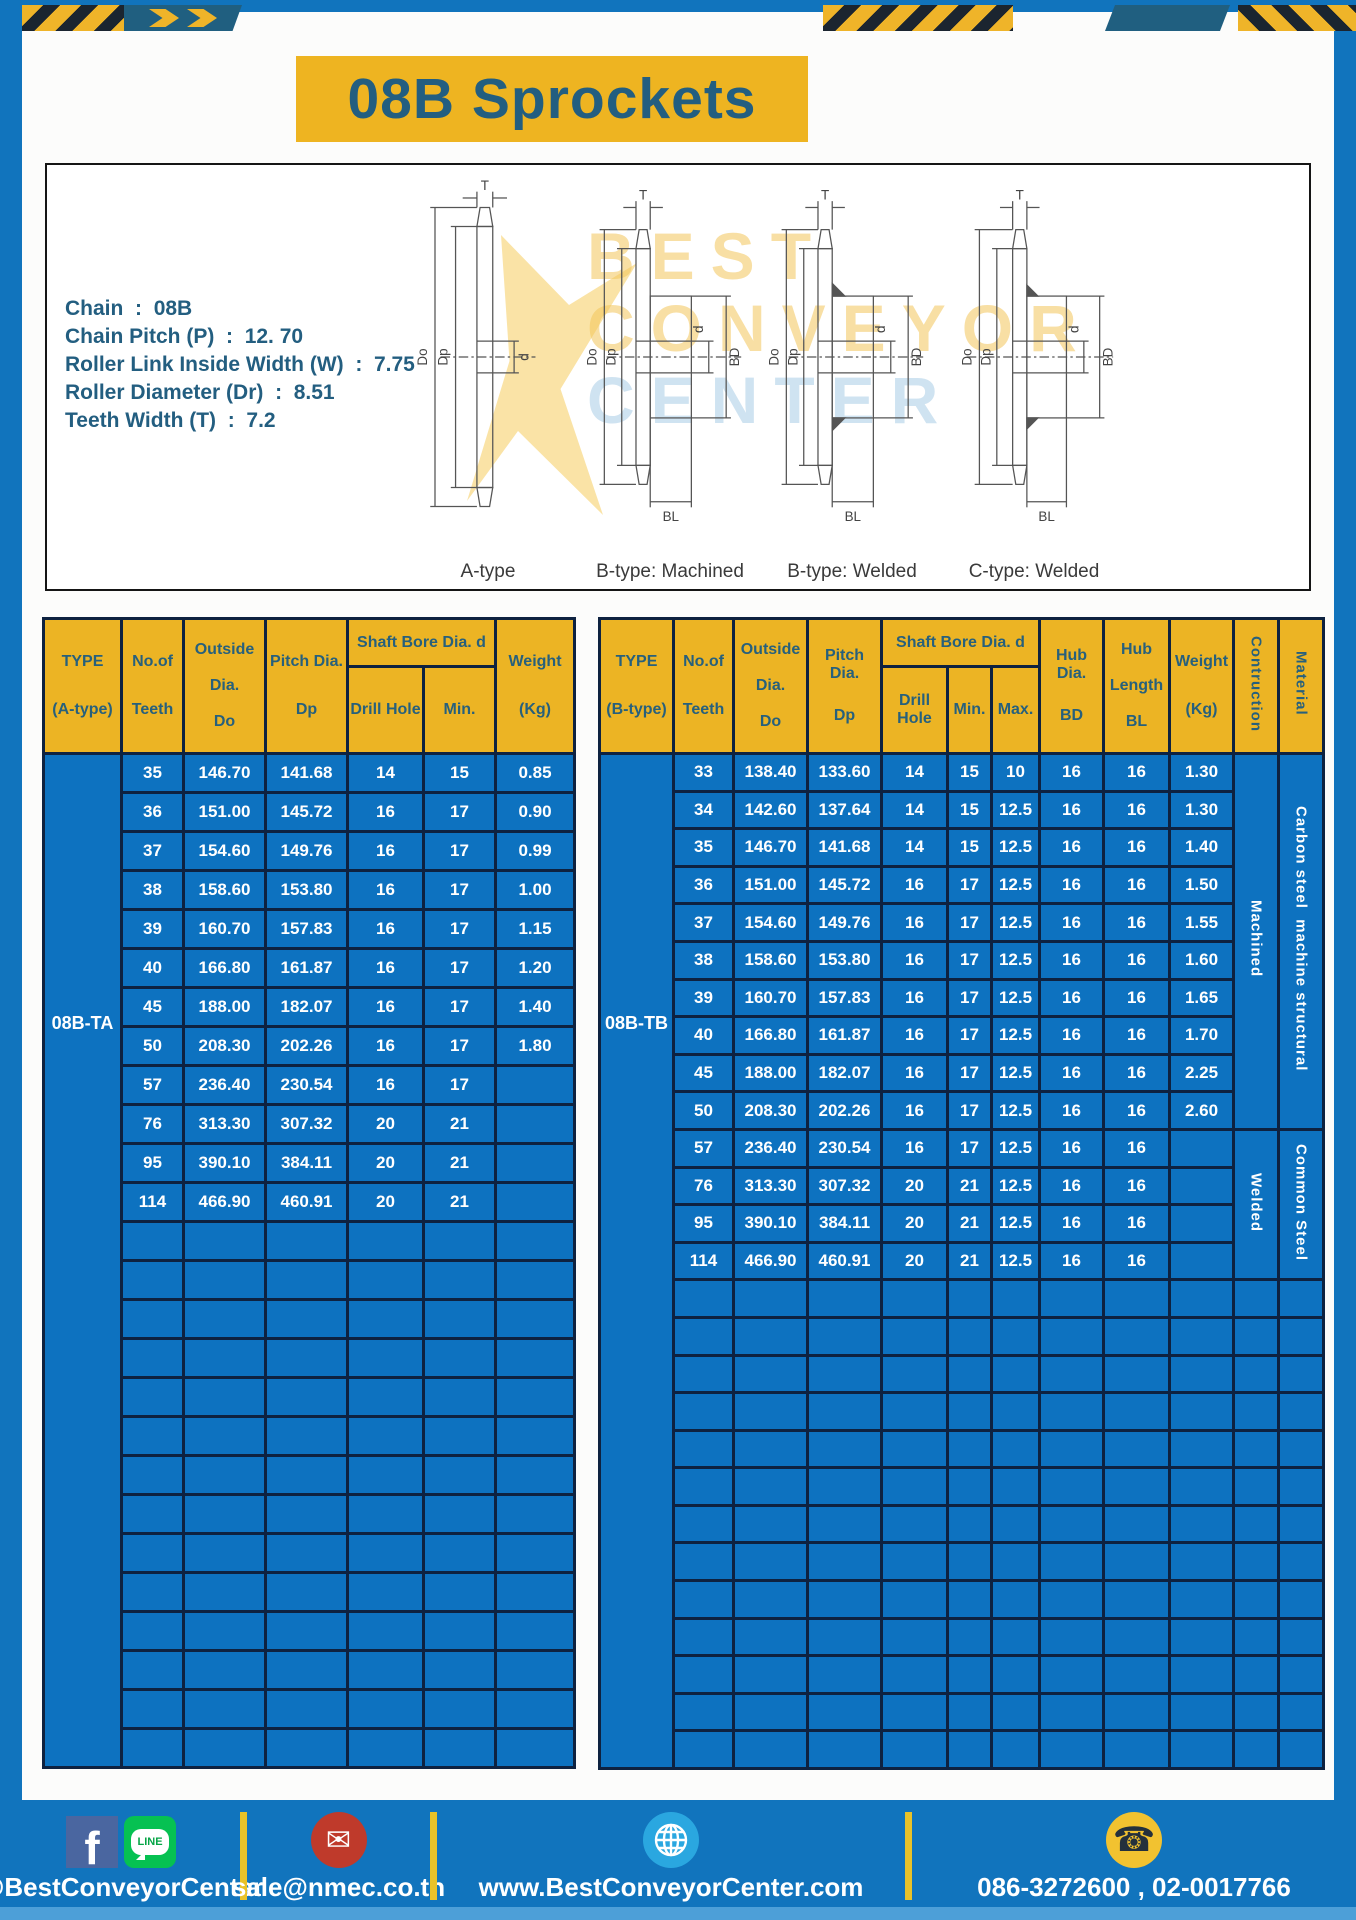 This screenshot has height=1920, width=1356. What do you see at coordinates (338, 1887) in the screenshot?
I see `email-address: sale@nmec.co.th` at bounding box center [338, 1887].